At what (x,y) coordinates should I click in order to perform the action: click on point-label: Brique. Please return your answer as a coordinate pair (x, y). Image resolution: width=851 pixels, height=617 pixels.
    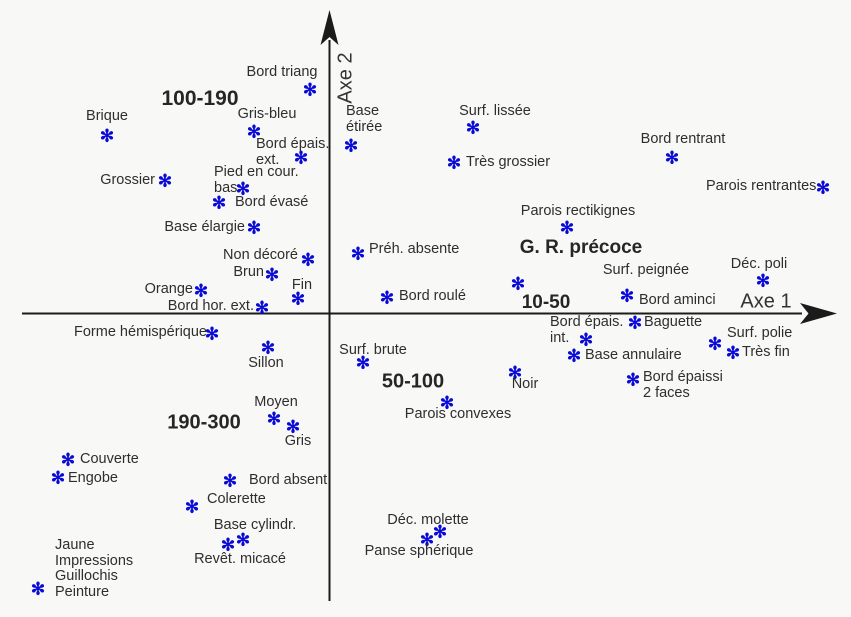
    Looking at the image, I should click on (107, 116).